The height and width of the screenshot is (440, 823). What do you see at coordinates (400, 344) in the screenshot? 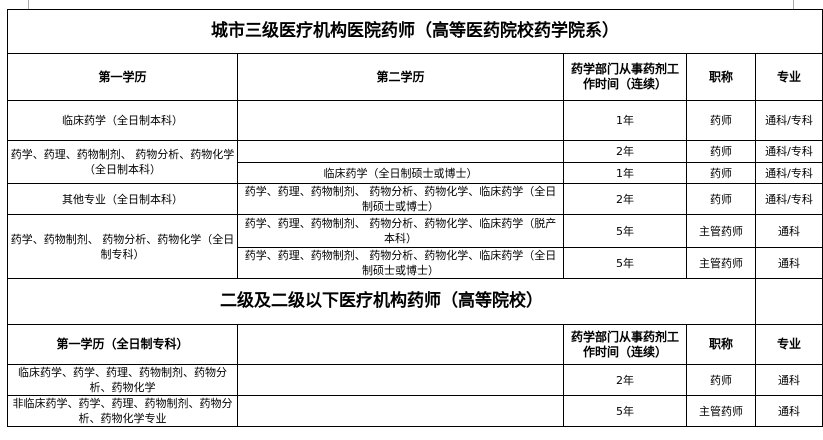
I see `header-empty` at bounding box center [400, 344].